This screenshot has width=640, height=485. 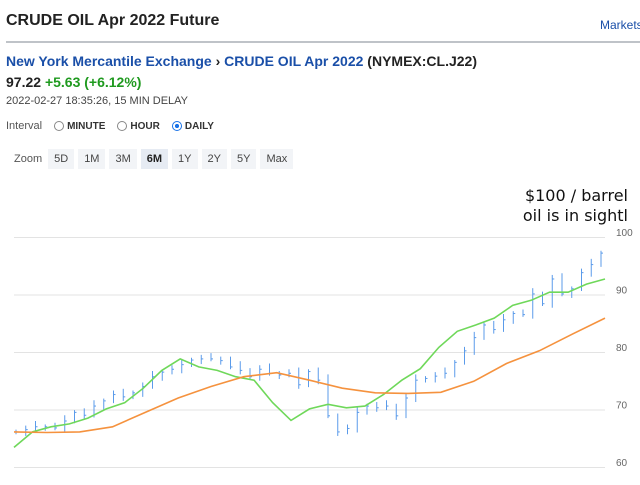 I want to click on zoom-3m: 3M, so click(x=123, y=159).